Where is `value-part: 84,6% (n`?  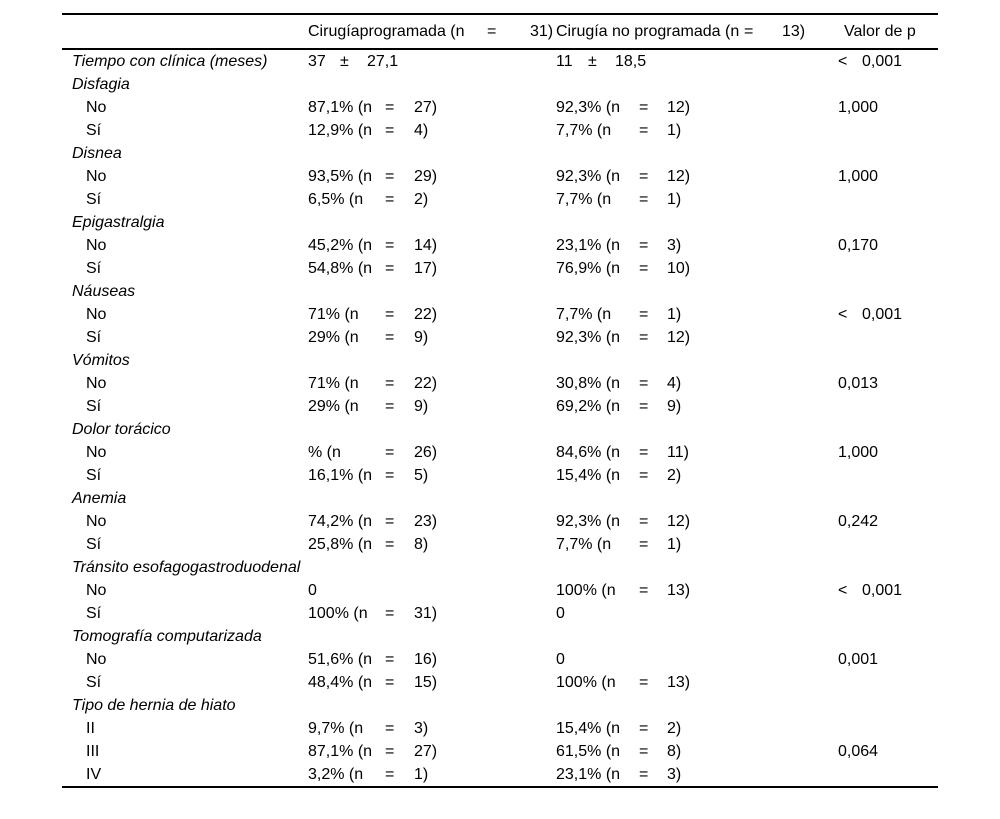
value-part: 84,6% (n is located at coordinates (588, 452).